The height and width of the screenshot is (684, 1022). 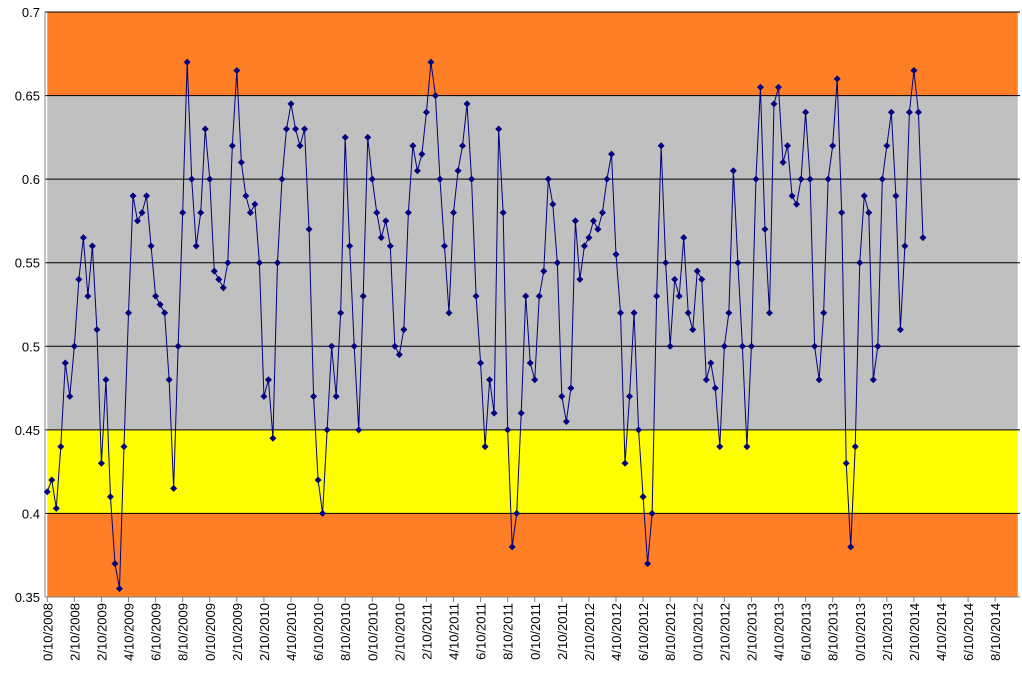 I want to click on x-tick-label: 4/10/2009, so click(x=129, y=632).